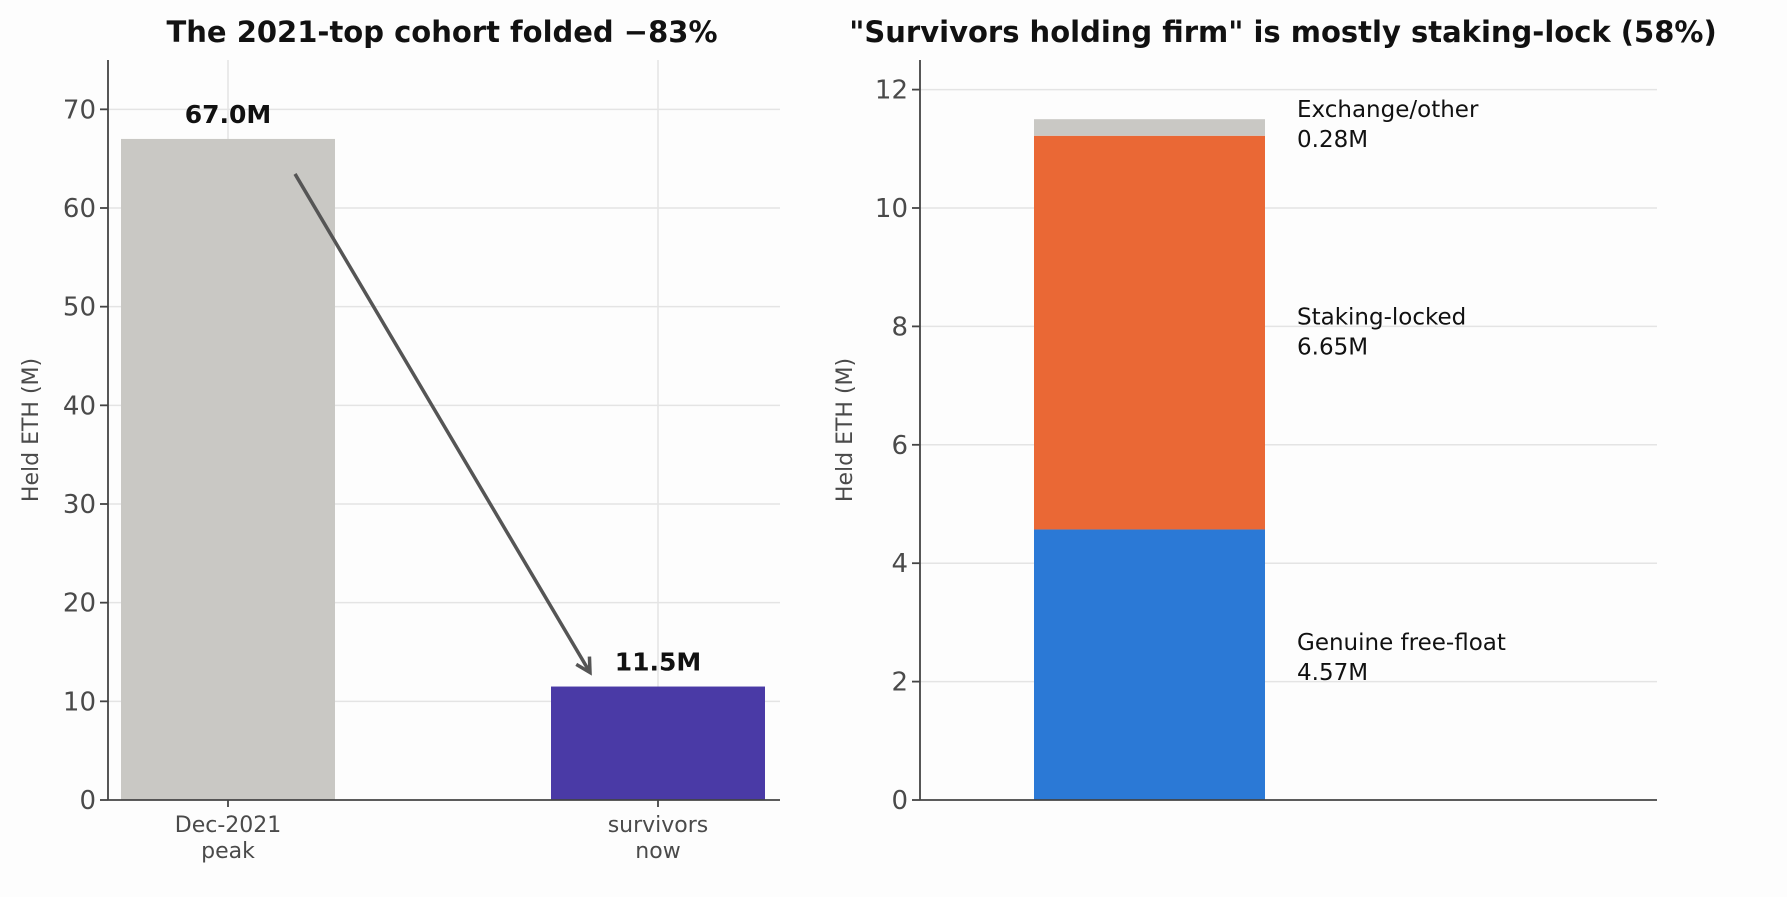 Image resolution: width=1787 pixels, height=897 pixels. What do you see at coordinates (1401, 643) in the screenshot?
I see `right-segment-name-free-float: Genuine free-float` at bounding box center [1401, 643].